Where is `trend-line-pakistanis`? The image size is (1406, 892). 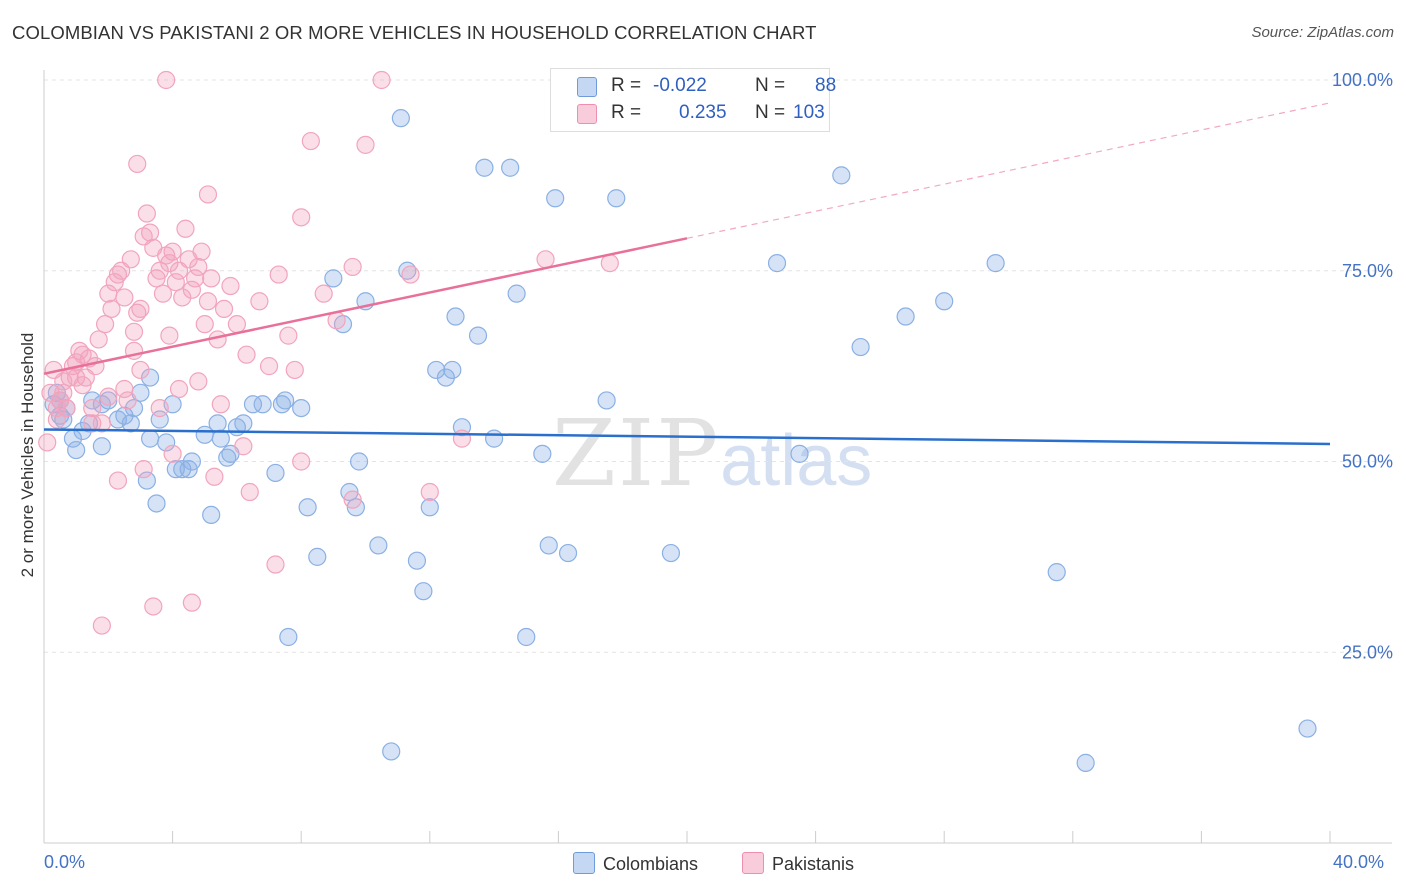
trend-line-pakistanis is located at coordinates (365, 306).